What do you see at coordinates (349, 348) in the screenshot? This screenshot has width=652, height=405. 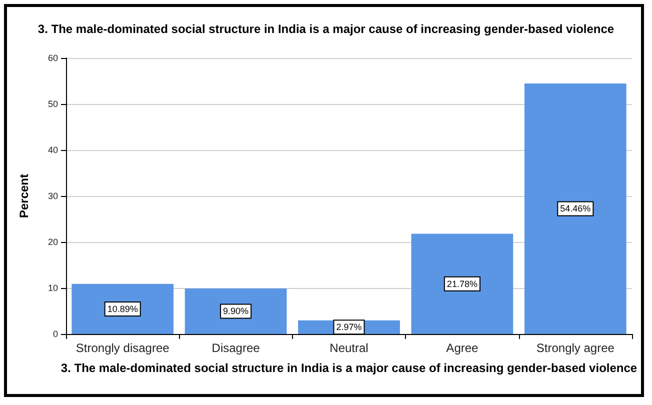 I see `x-tick-label: Neutral` at bounding box center [349, 348].